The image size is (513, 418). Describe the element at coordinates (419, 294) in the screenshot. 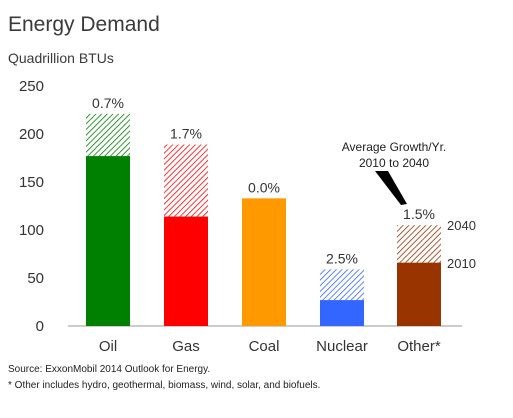

I see `bar-other-2010` at that location.